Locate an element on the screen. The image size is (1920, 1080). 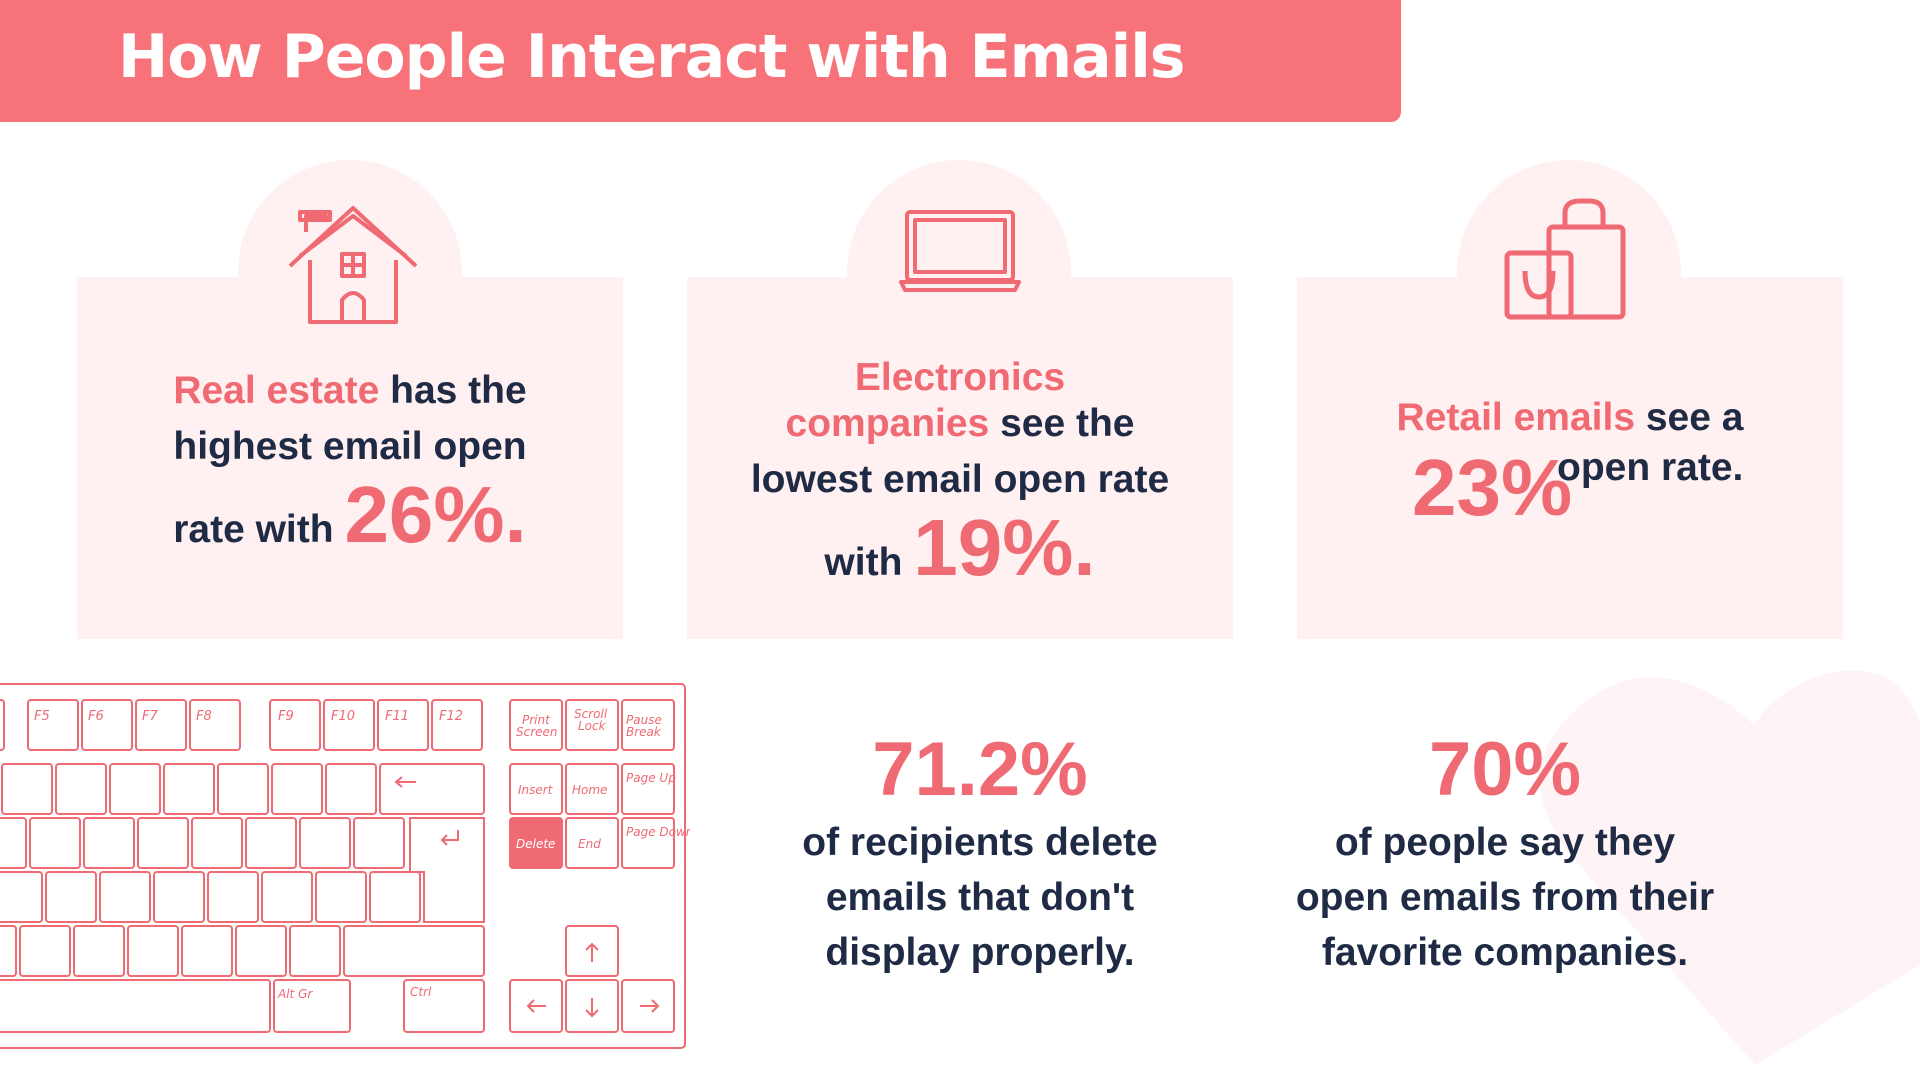
kb-key-label: Delete is located at coordinates (535, 844).